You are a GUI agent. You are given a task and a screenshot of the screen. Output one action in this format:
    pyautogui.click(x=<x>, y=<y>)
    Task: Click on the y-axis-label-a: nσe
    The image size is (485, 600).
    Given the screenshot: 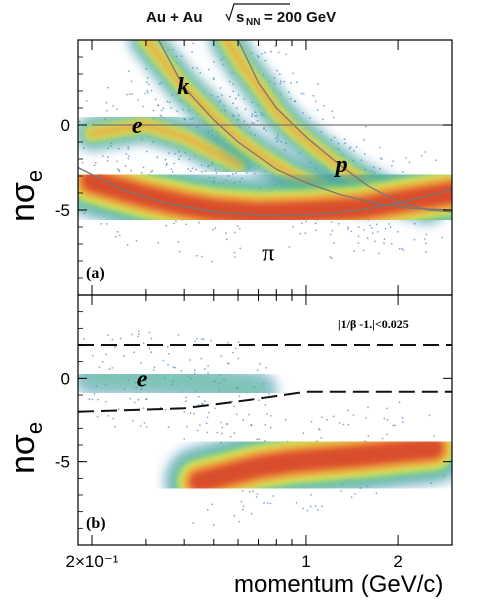 What is the action you would take?
    pyautogui.click(x=25, y=196)
    